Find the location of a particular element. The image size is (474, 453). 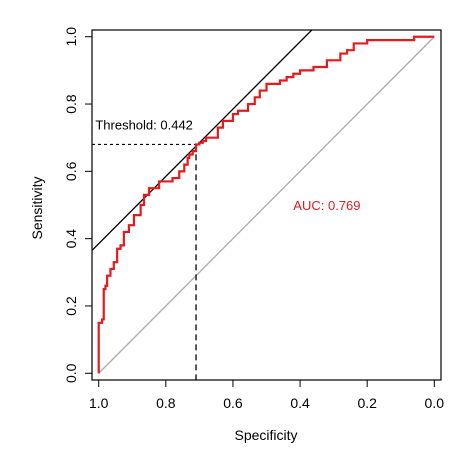

x-tick-label-4: 0.2 is located at coordinates (367, 403).